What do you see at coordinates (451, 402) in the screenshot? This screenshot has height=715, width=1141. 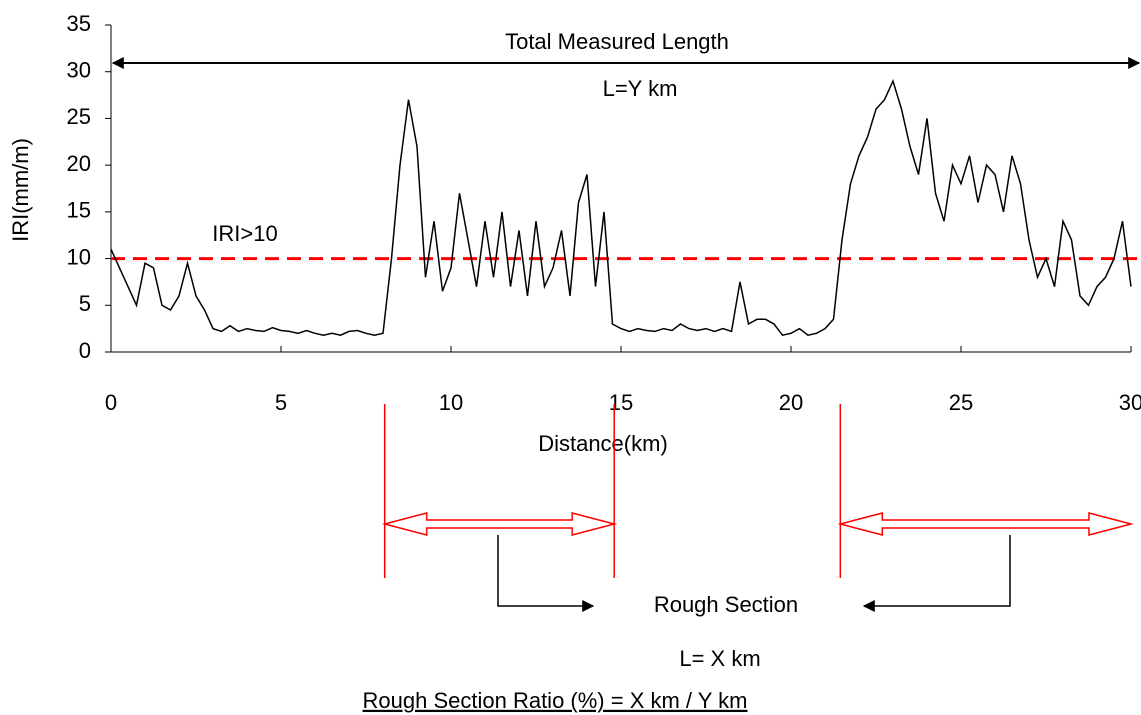 I see `x-tick-label: 10` at bounding box center [451, 402].